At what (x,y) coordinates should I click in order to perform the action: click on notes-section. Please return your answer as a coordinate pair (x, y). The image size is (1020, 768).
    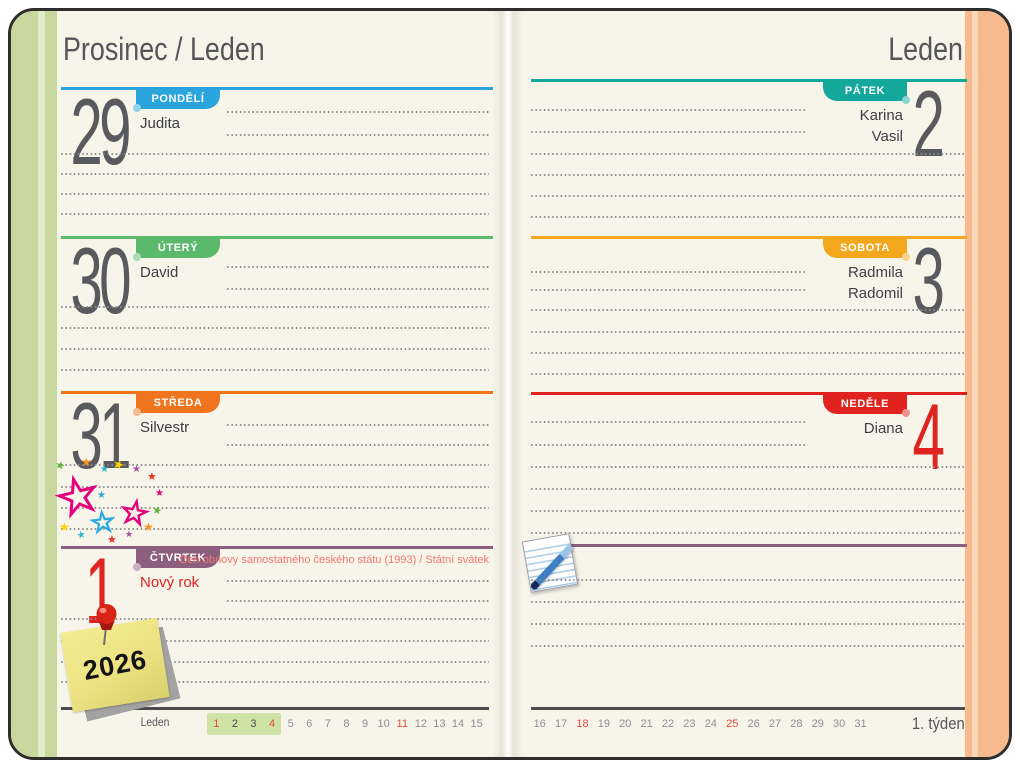
    Looking at the image, I should click on (744, 620).